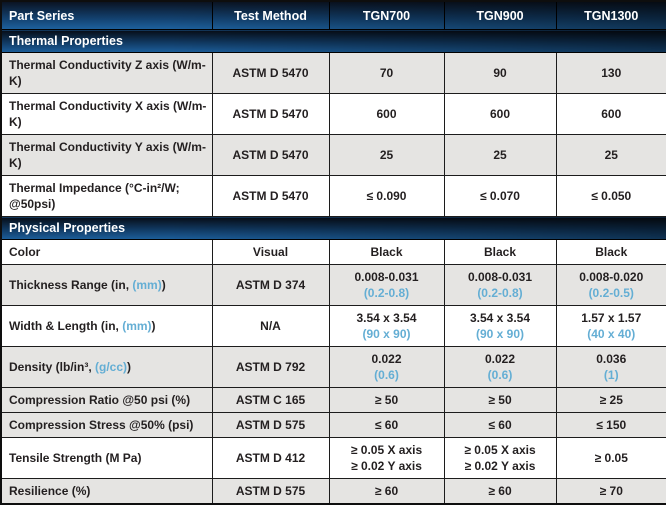 The image size is (666, 521). What do you see at coordinates (270, 252) in the screenshot?
I see `test-method-cell: Visual` at bounding box center [270, 252].